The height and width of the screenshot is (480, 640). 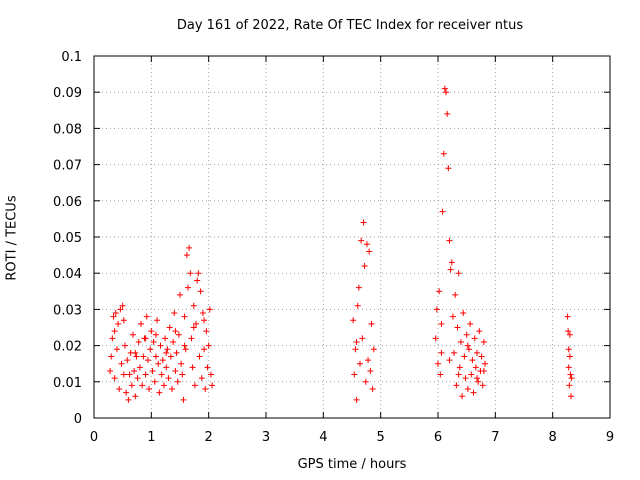 What do you see at coordinates (151, 437) in the screenshot?
I see `x-tick-label: 1` at bounding box center [151, 437].